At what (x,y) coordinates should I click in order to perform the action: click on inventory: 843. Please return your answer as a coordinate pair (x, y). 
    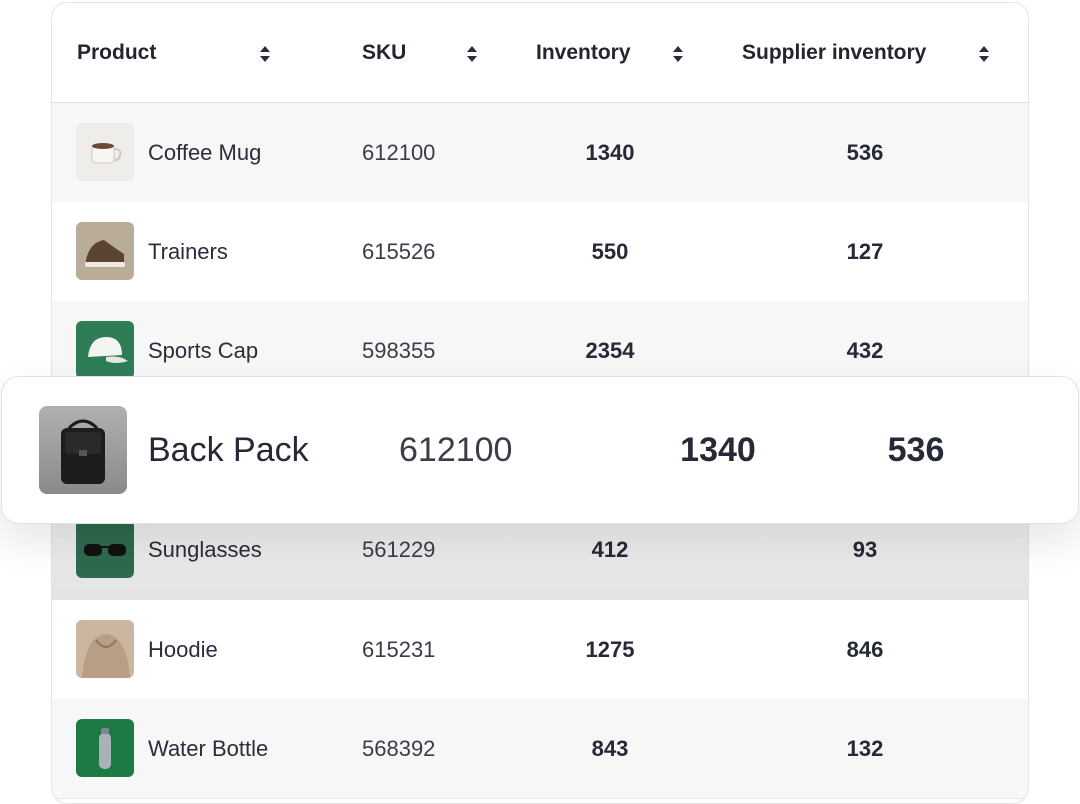
    Looking at the image, I should click on (610, 748).